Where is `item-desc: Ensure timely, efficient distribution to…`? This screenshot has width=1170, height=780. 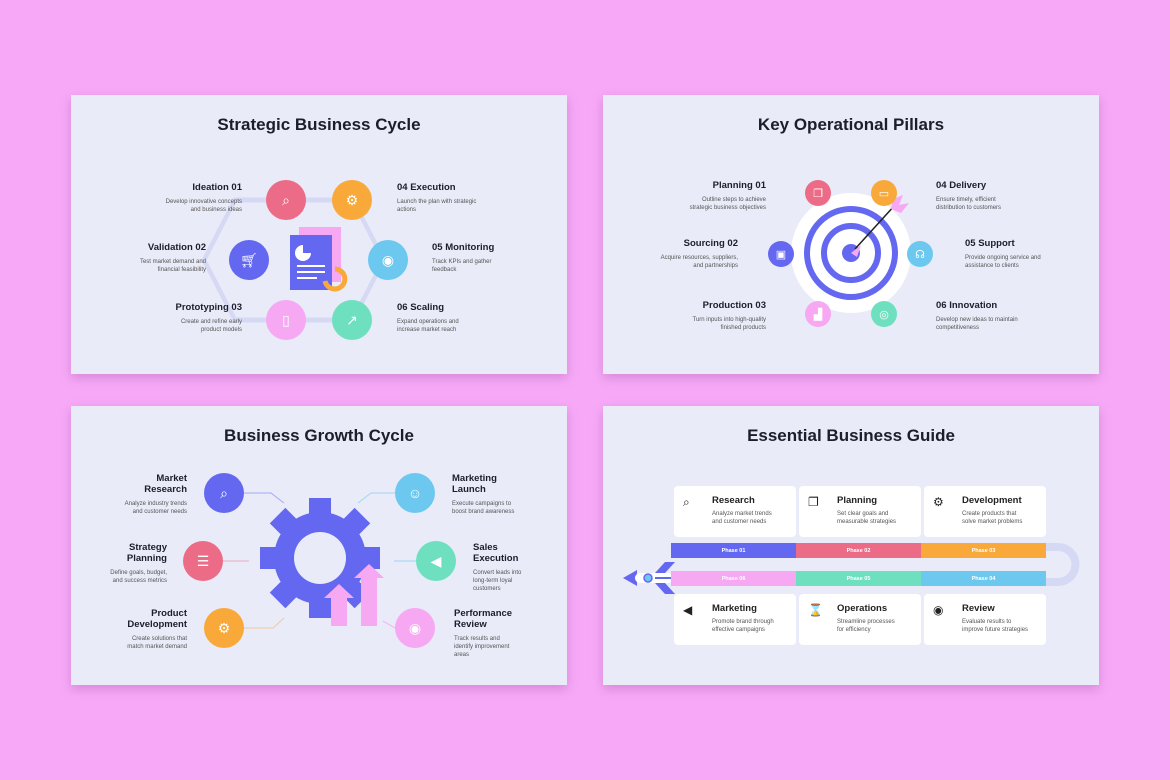
item-desc: Ensure timely, efficient distribution to… is located at coordinates (969, 204).